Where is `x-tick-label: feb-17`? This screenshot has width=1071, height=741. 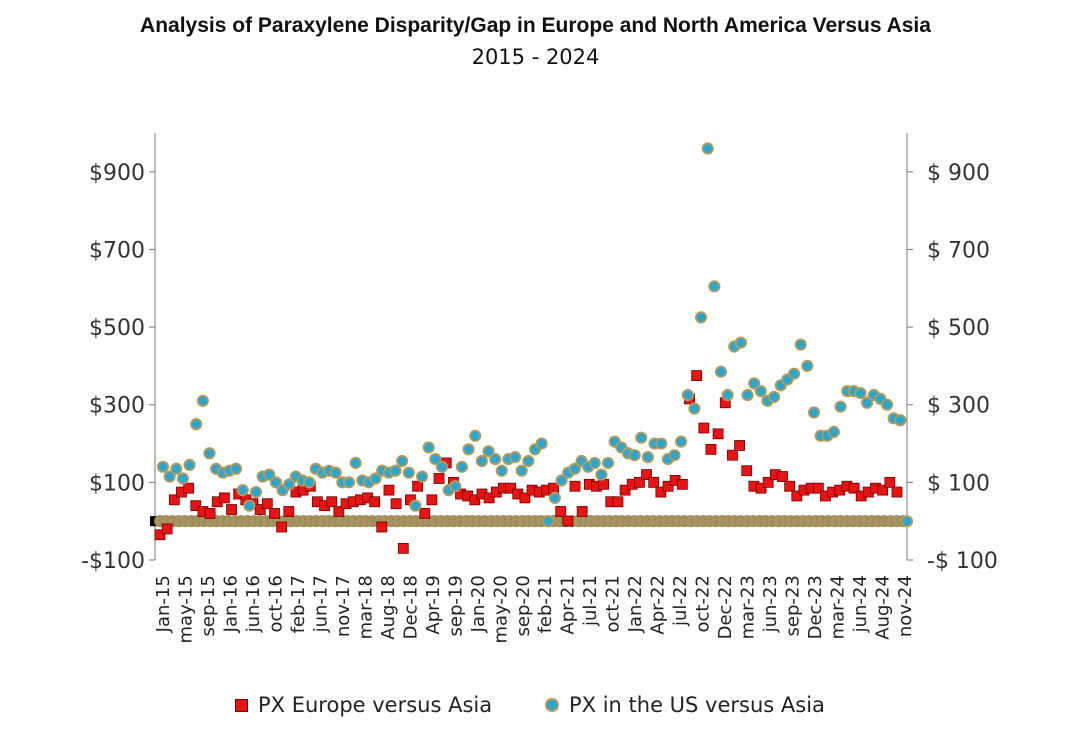
x-tick-label: feb-17 is located at coordinates (298, 604).